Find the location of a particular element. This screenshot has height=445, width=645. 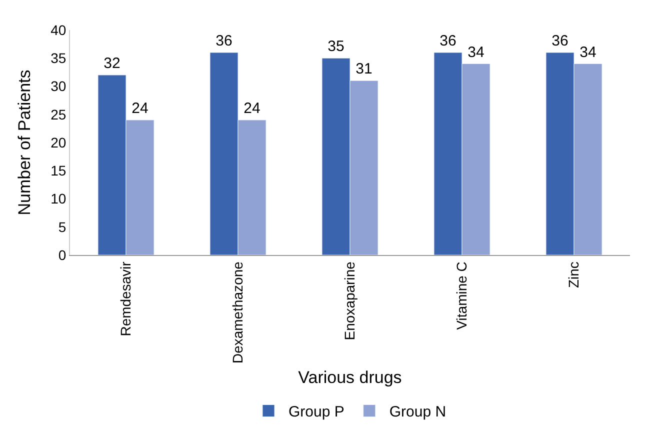

y-tick-label: 30 is located at coordinates (58, 86).